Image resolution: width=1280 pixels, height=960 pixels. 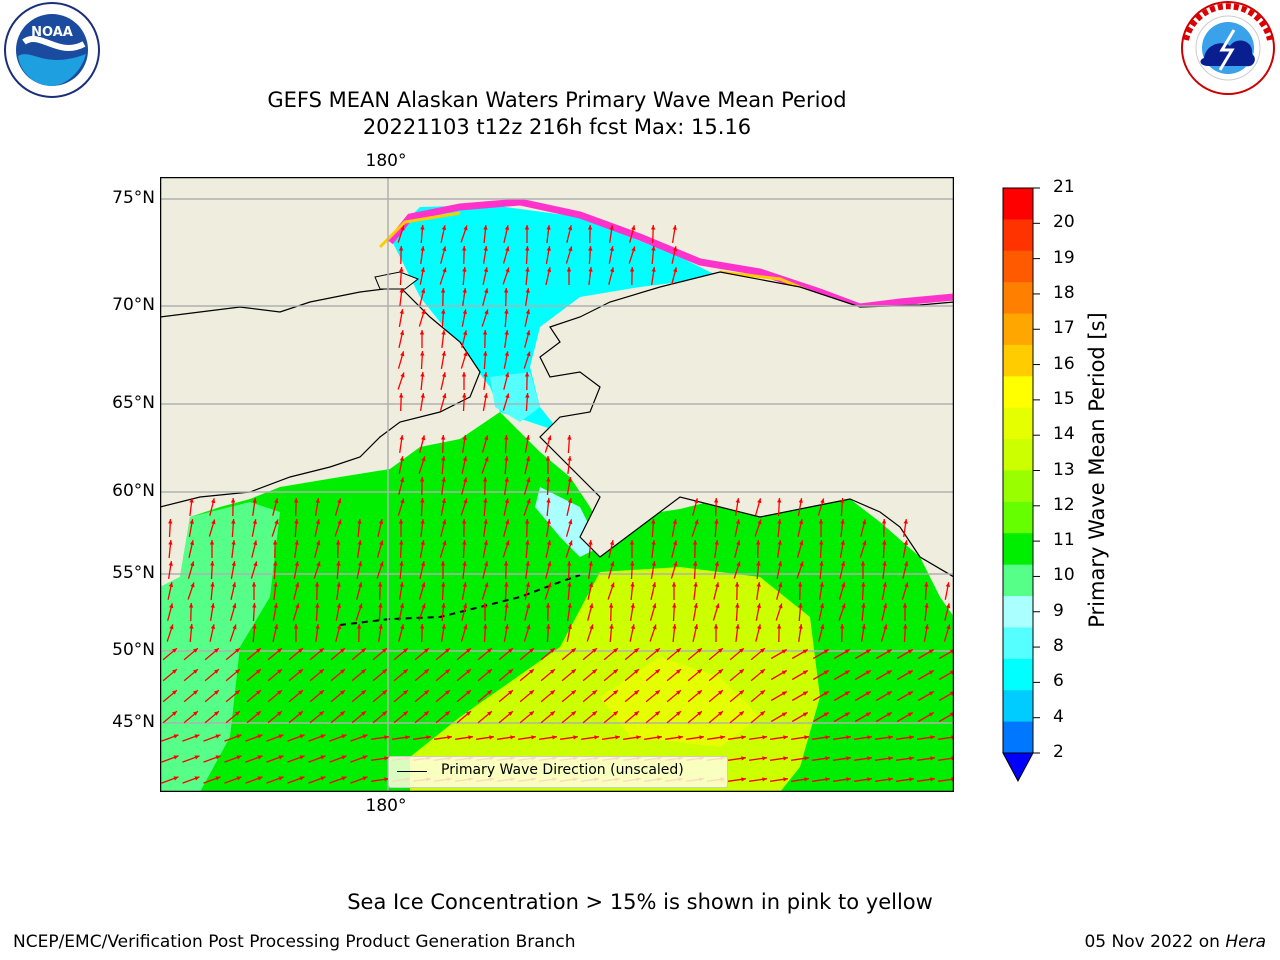 What do you see at coordinates (1058, 716) in the screenshot?
I see `colorbar-tick-label: 4` at bounding box center [1058, 716].